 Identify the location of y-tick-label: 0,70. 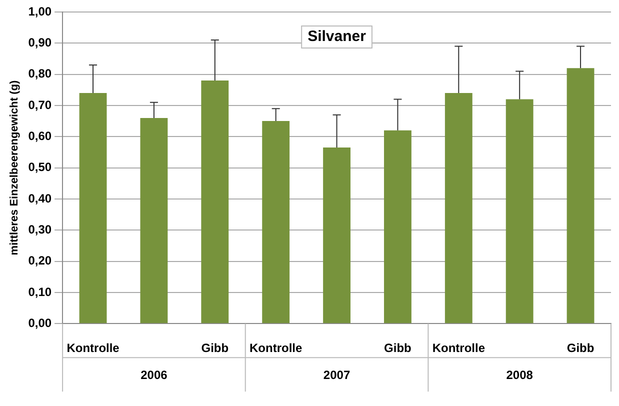
(40, 105).